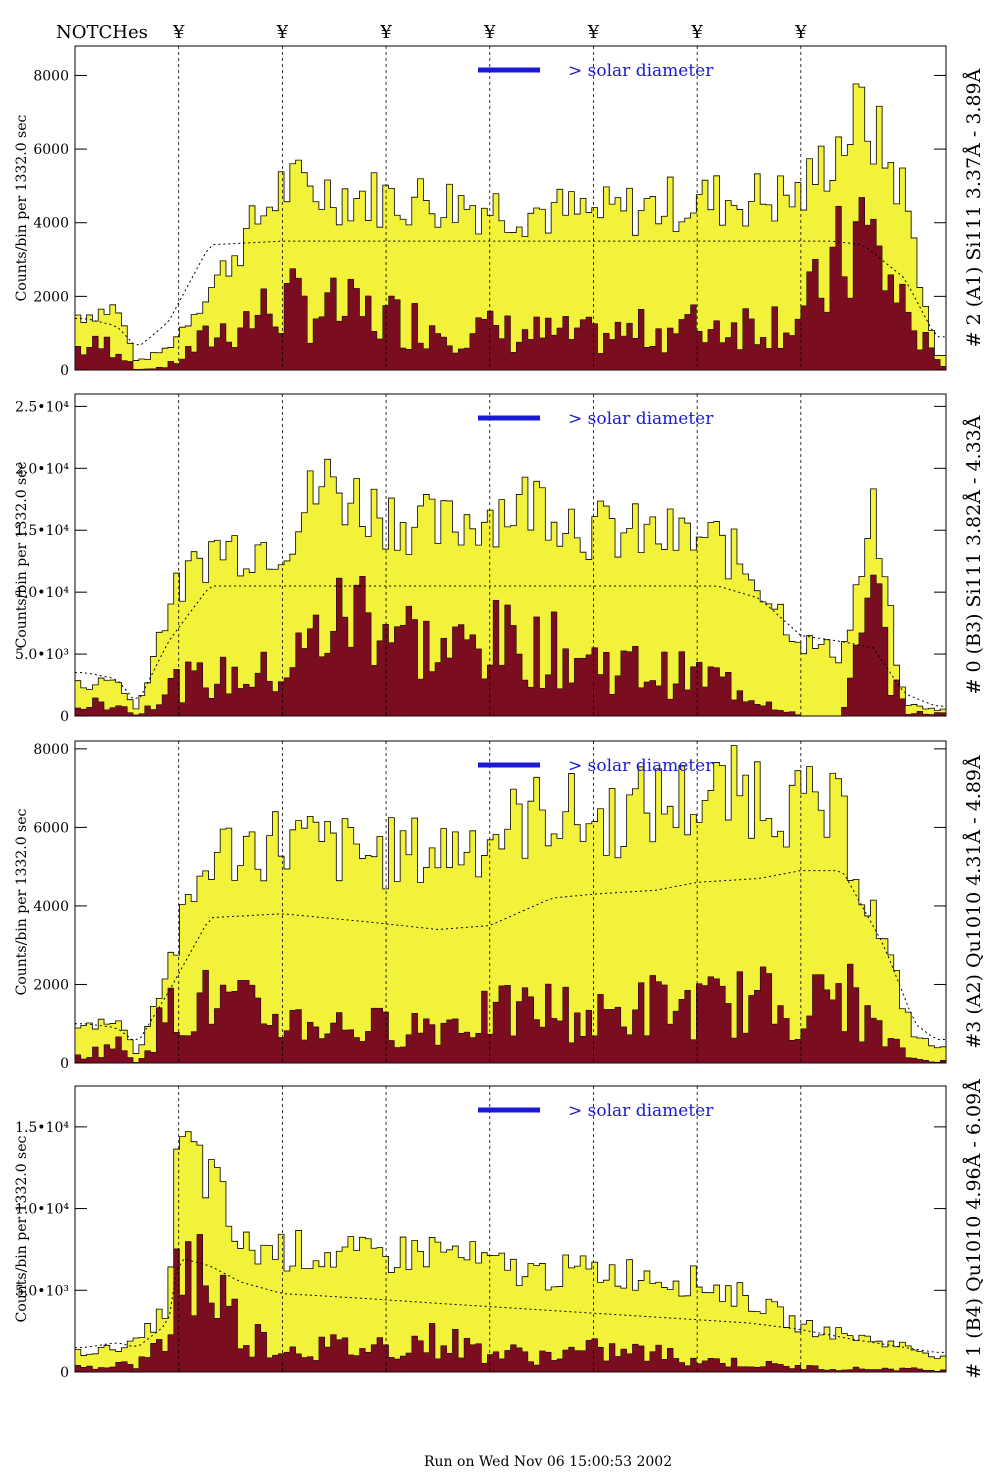 The width and height of the screenshot is (1004, 1476). I want to click on notch-marker-7: ¥, so click(800, 32).